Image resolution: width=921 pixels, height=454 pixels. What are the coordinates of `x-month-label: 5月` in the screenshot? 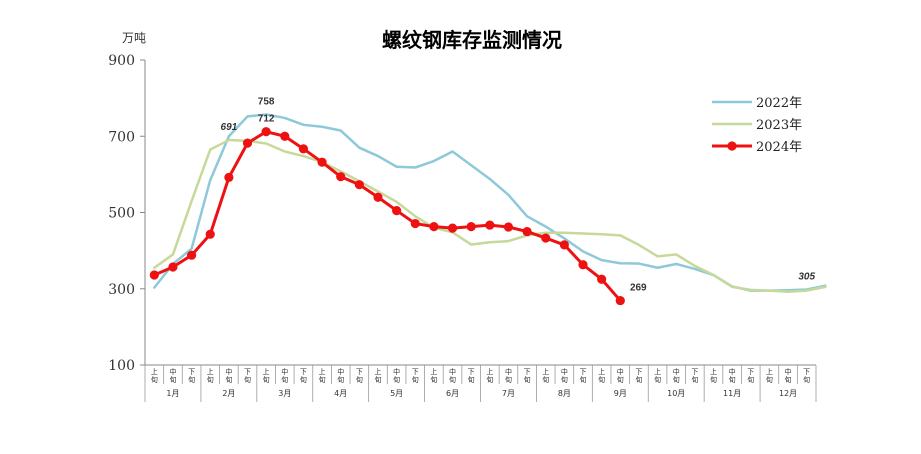 It's located at (396, 393).